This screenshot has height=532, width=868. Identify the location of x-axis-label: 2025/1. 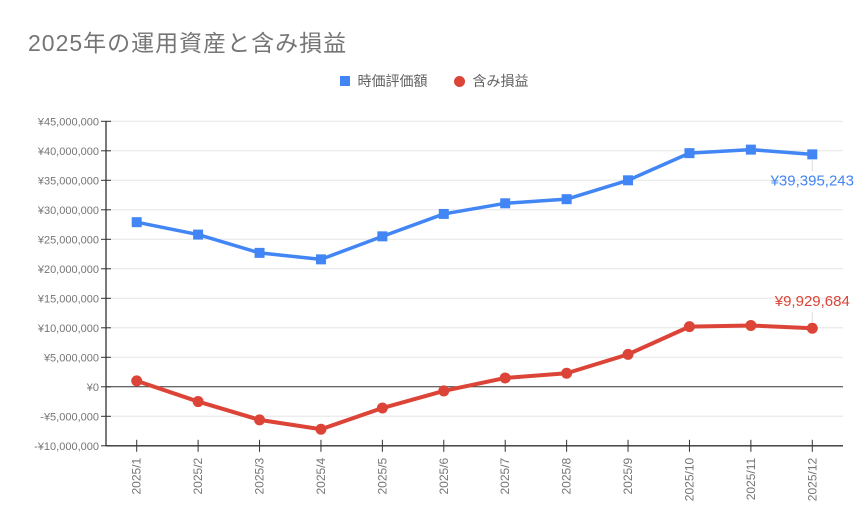
(137, 475).